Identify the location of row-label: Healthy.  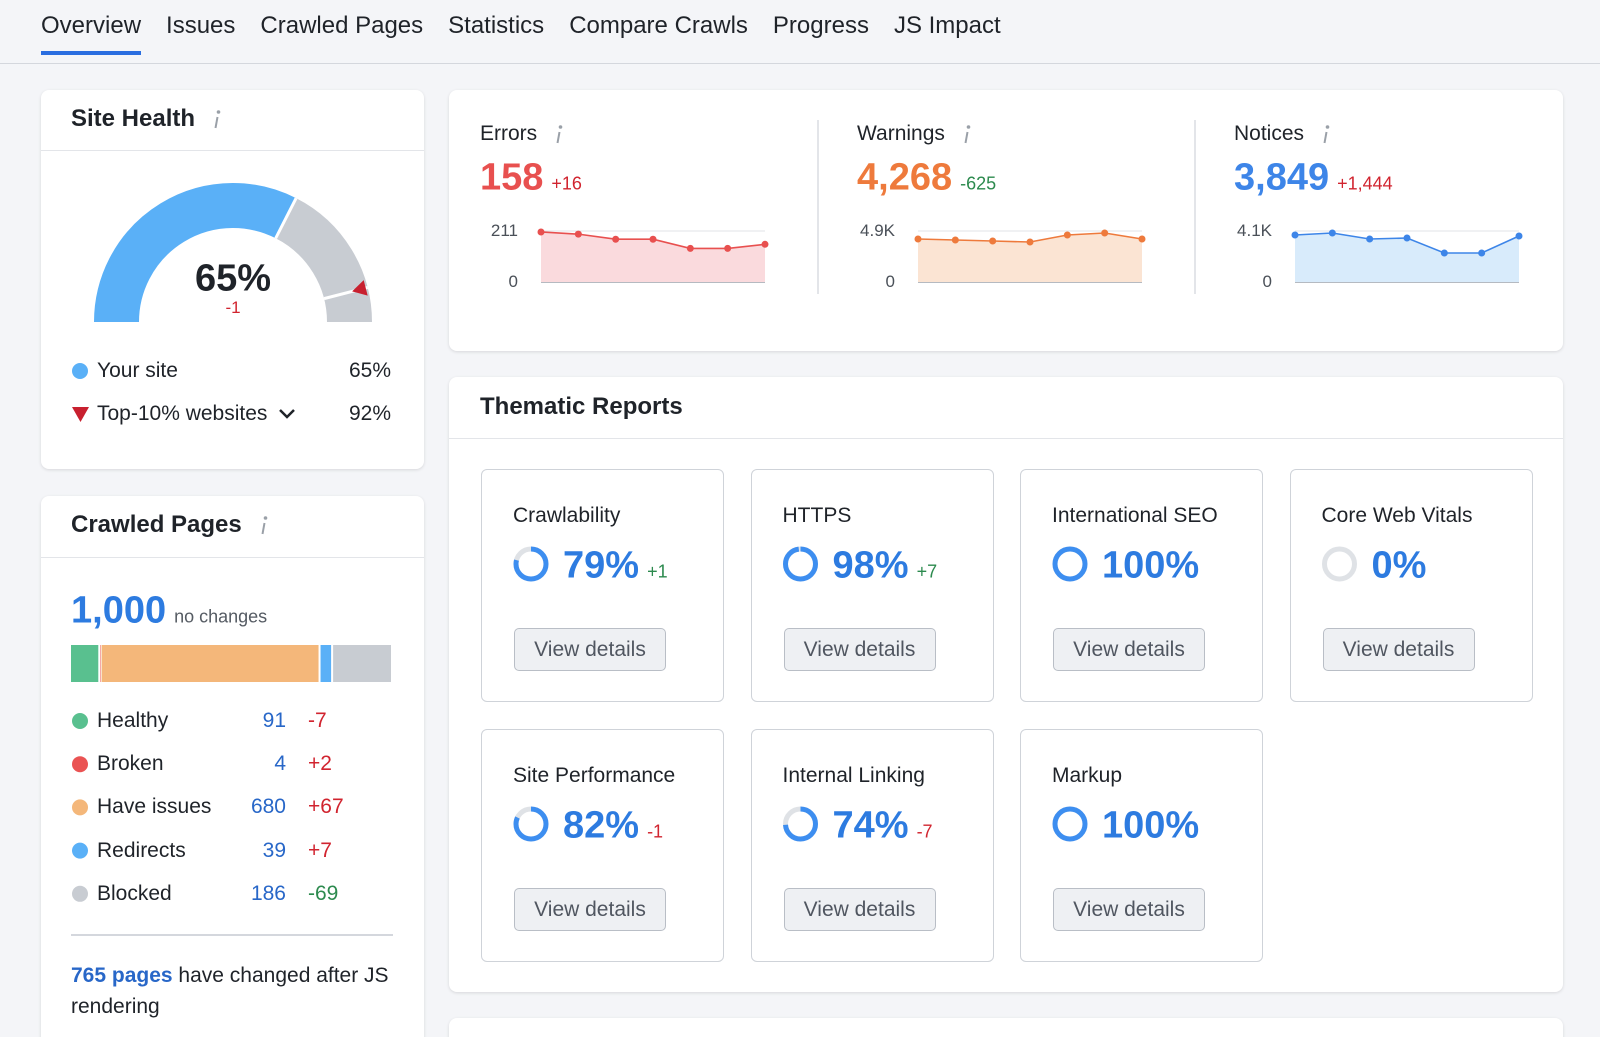
(133, 720).